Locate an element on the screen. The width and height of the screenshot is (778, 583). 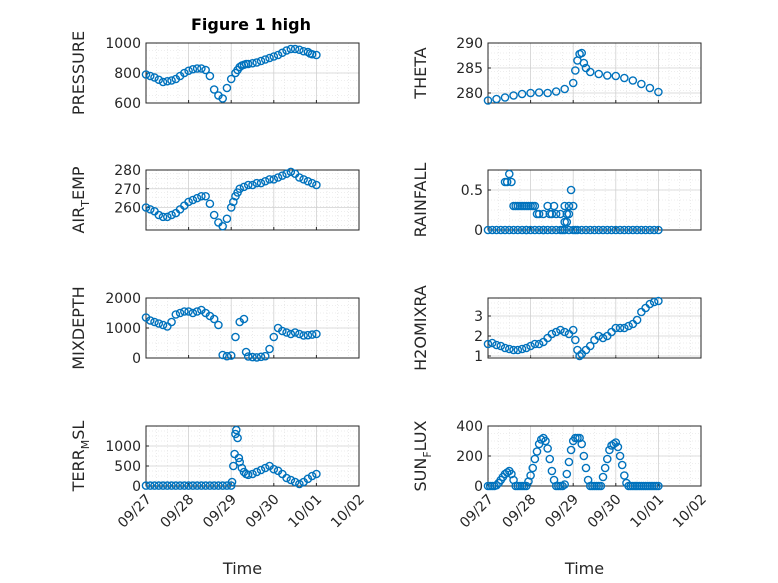
subplot-air-temp: 260 270 280 AIRTEMP is located at coordinates (214, 198).